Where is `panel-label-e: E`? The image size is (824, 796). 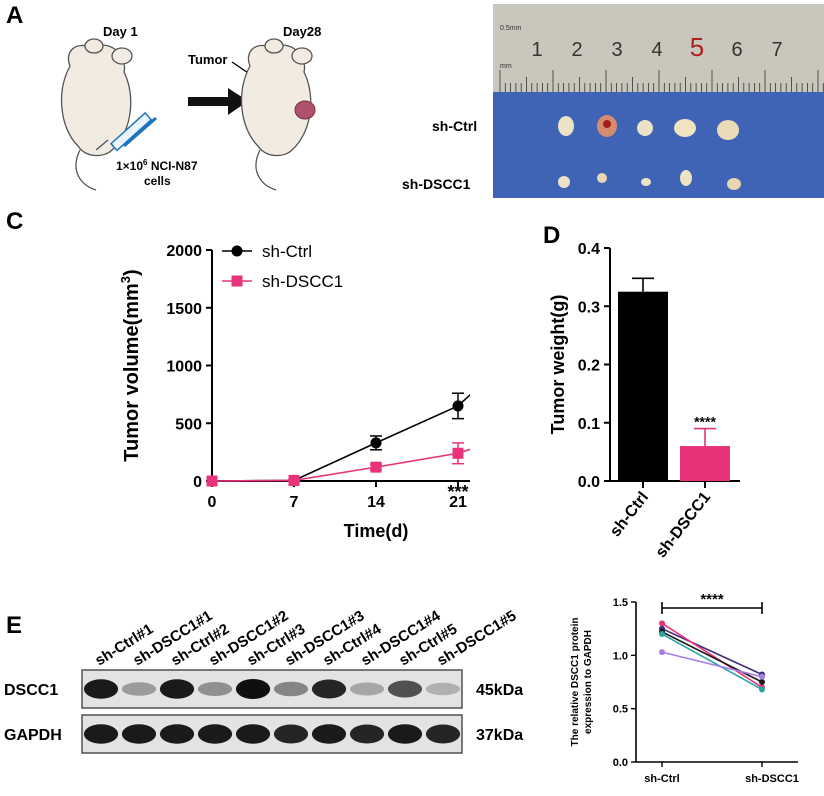 panel-label-e: E is located at coordinates (14, 625).